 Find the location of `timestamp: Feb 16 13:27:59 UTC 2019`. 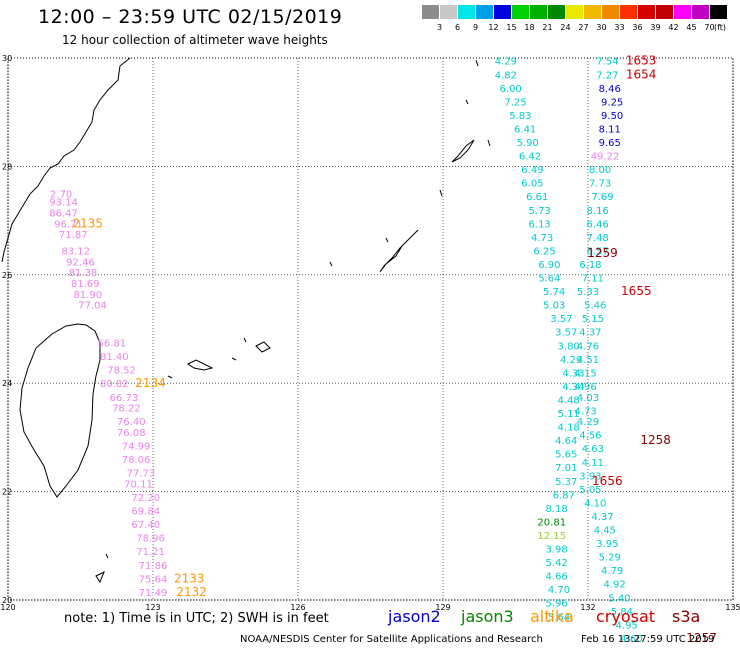

timestamp: Feb 16 13:27:59 UTC 2019 is located at coordinates (648, 639).